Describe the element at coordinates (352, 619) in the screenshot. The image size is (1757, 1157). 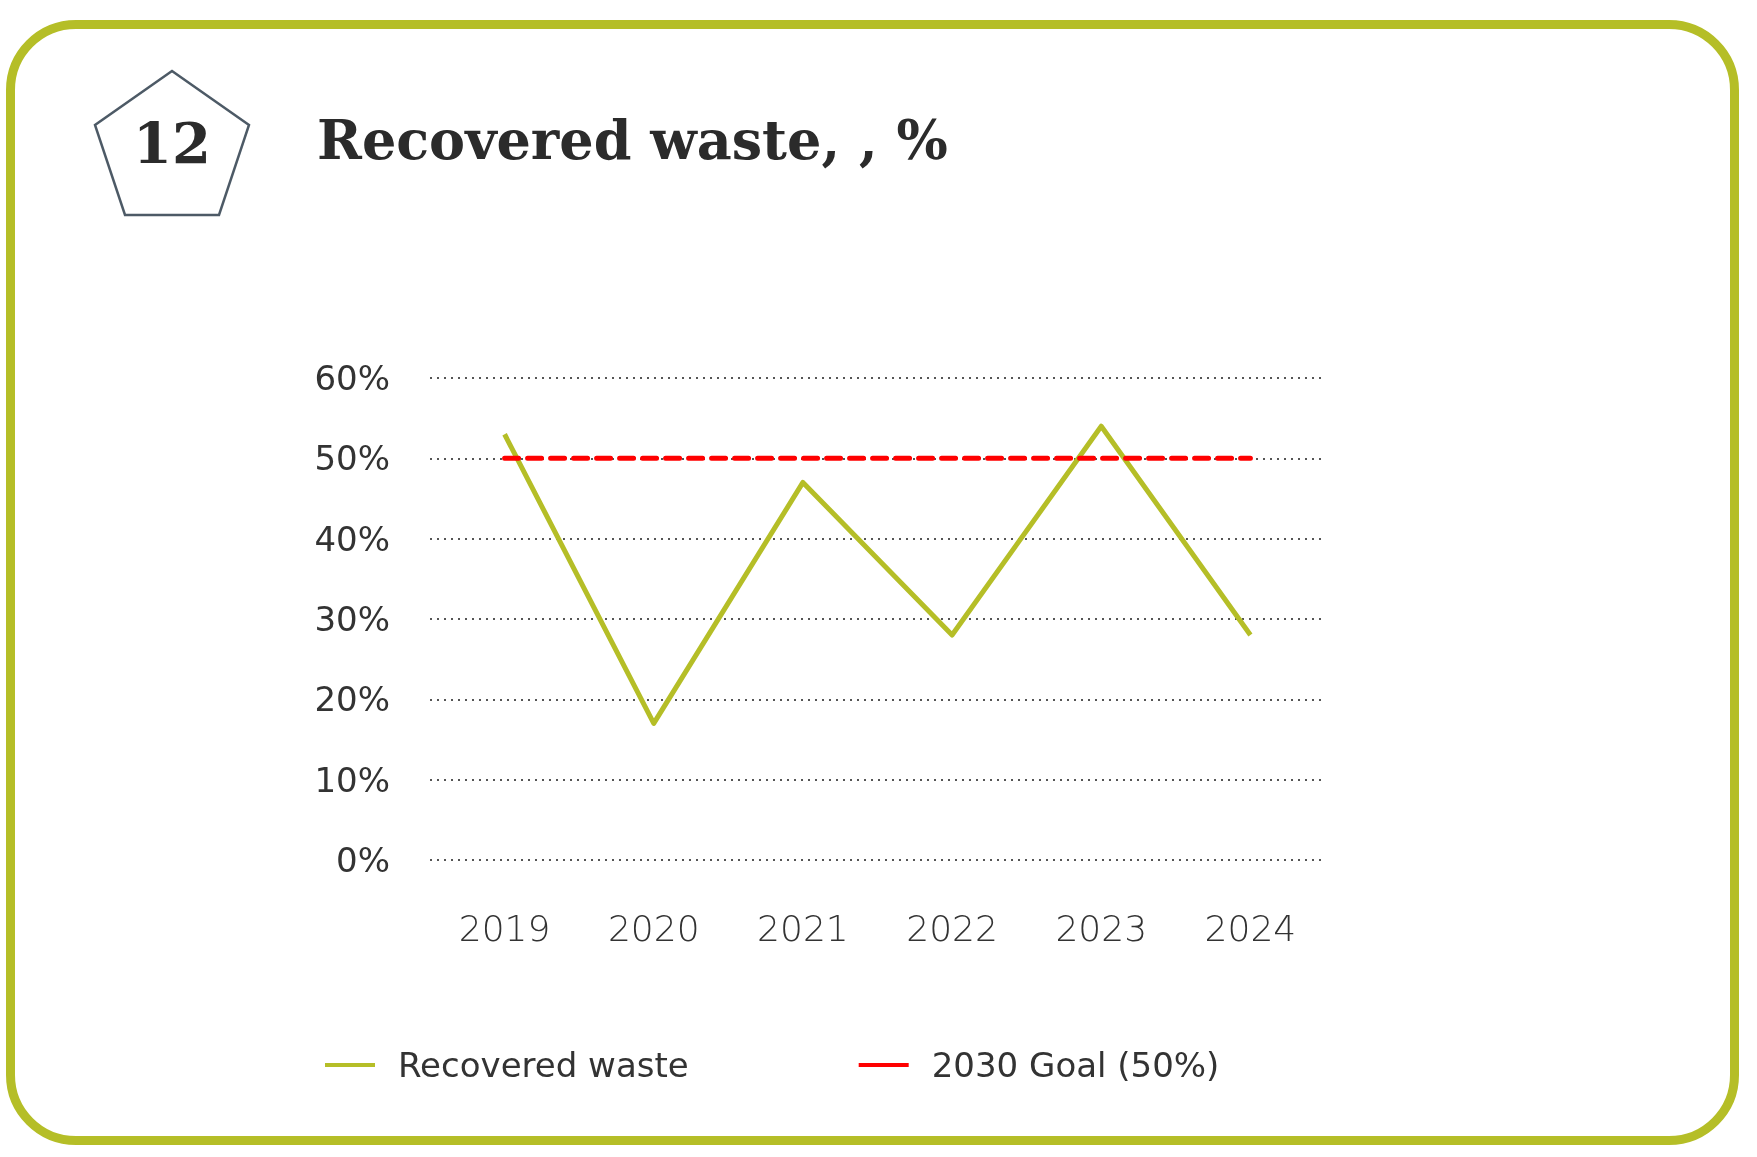
I see `y-tick-label: 30%` at that location.